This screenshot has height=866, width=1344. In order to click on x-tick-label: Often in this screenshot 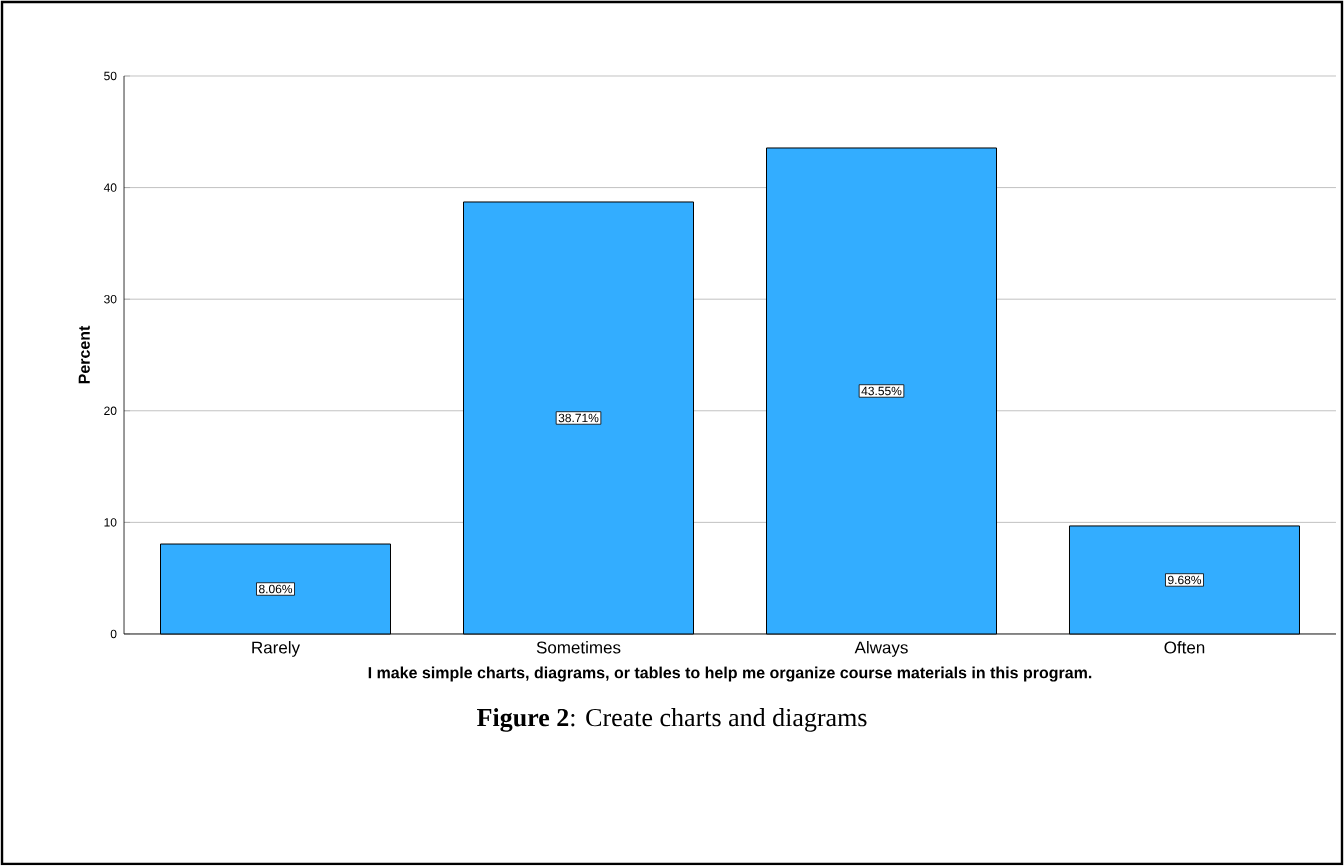, I will do `click(1184, 647)`.